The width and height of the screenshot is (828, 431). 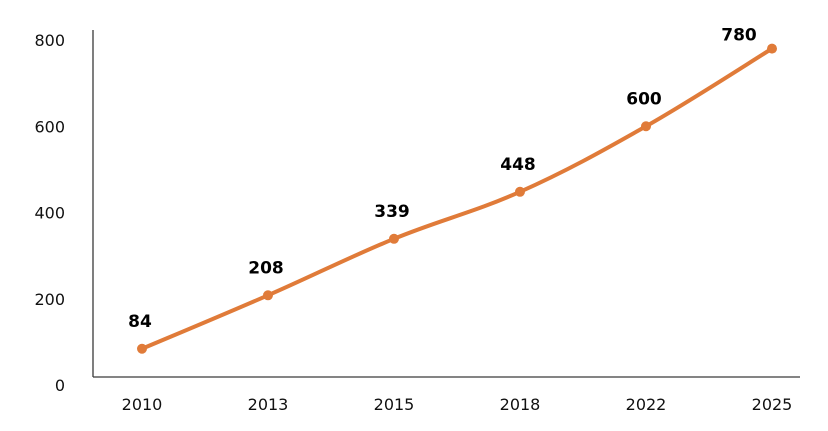 What do you see at coordinates (266, 268) in the screenshot?
I see `data-label: 208` at bounding box center [266, 268].